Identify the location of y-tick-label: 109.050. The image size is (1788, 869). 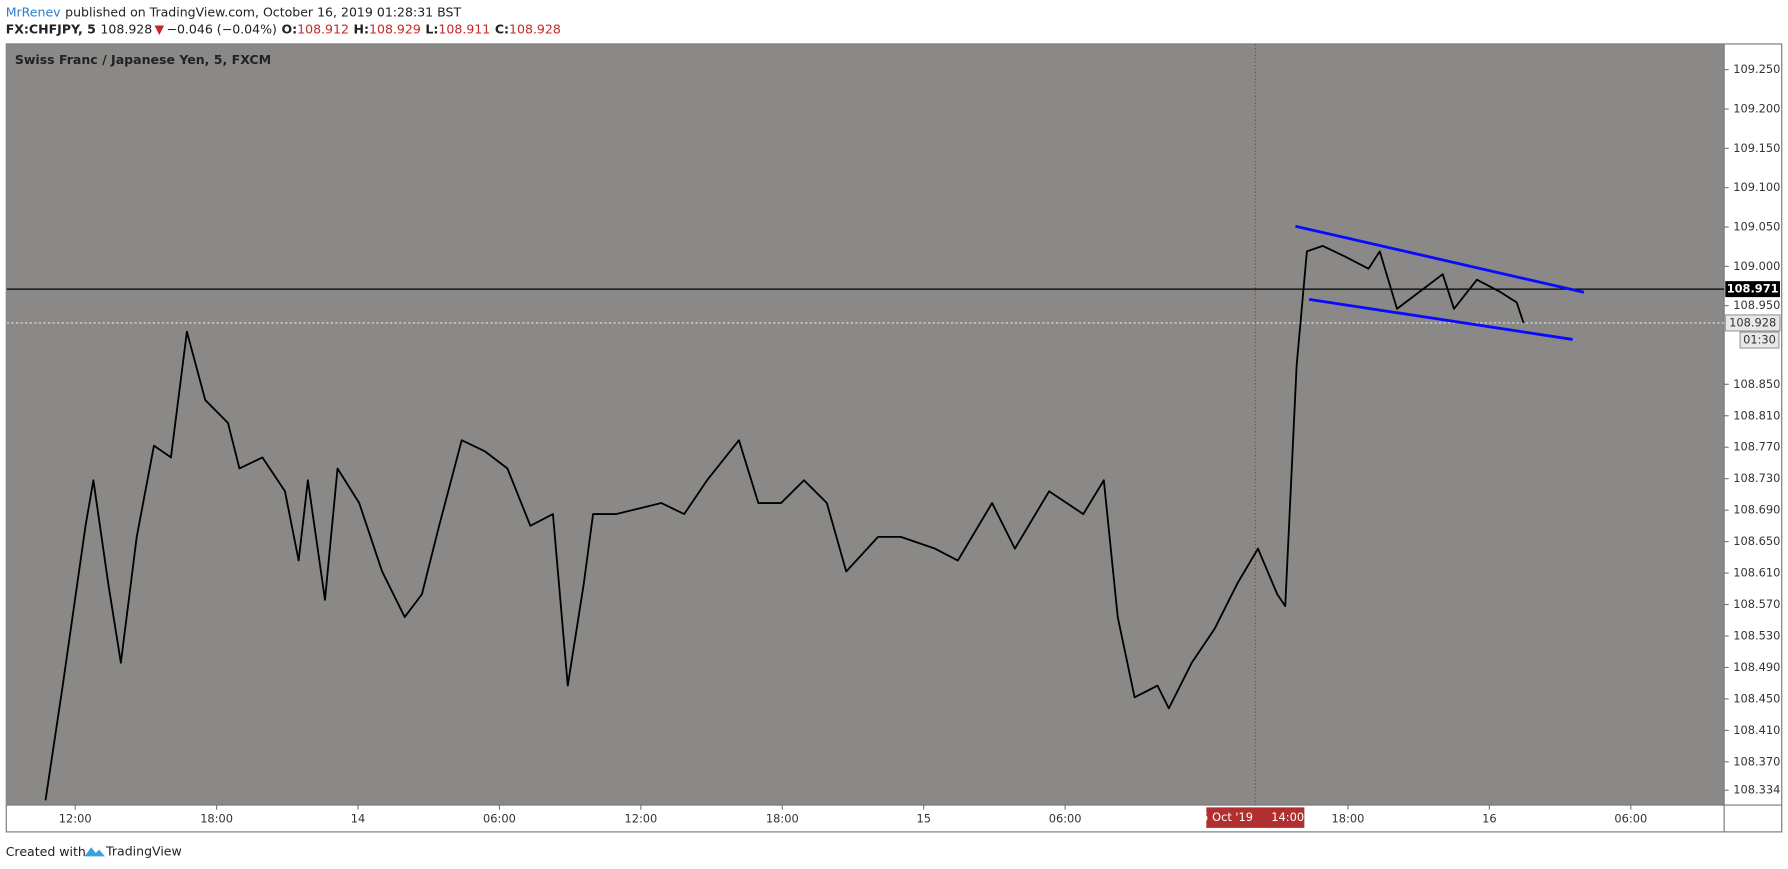
(1756, 226).